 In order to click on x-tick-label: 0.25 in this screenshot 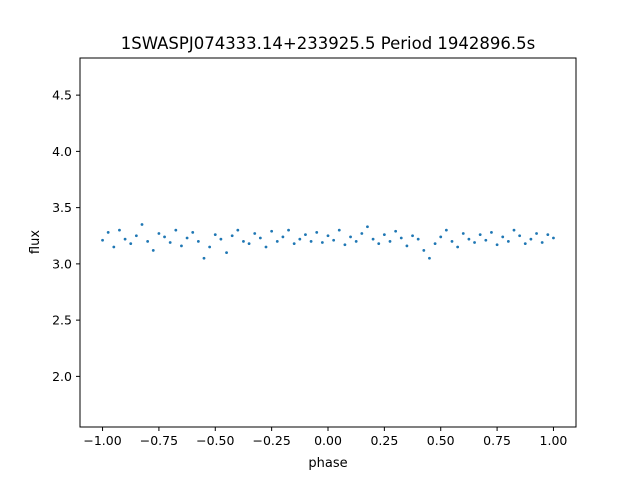, I will do `click(384, 440)`.